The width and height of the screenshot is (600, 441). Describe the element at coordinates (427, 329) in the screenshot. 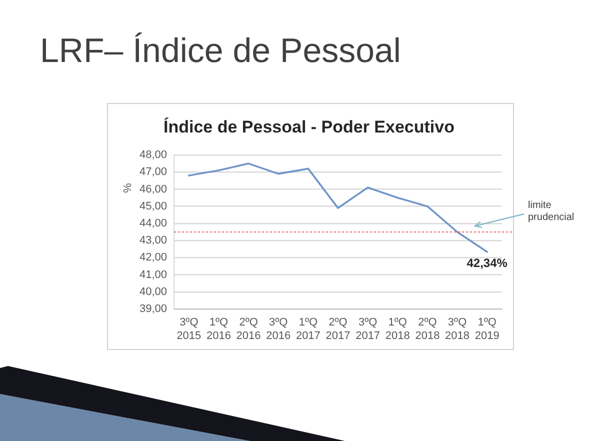

I see `x-tick-label: 2ºQ 2018` at that location.